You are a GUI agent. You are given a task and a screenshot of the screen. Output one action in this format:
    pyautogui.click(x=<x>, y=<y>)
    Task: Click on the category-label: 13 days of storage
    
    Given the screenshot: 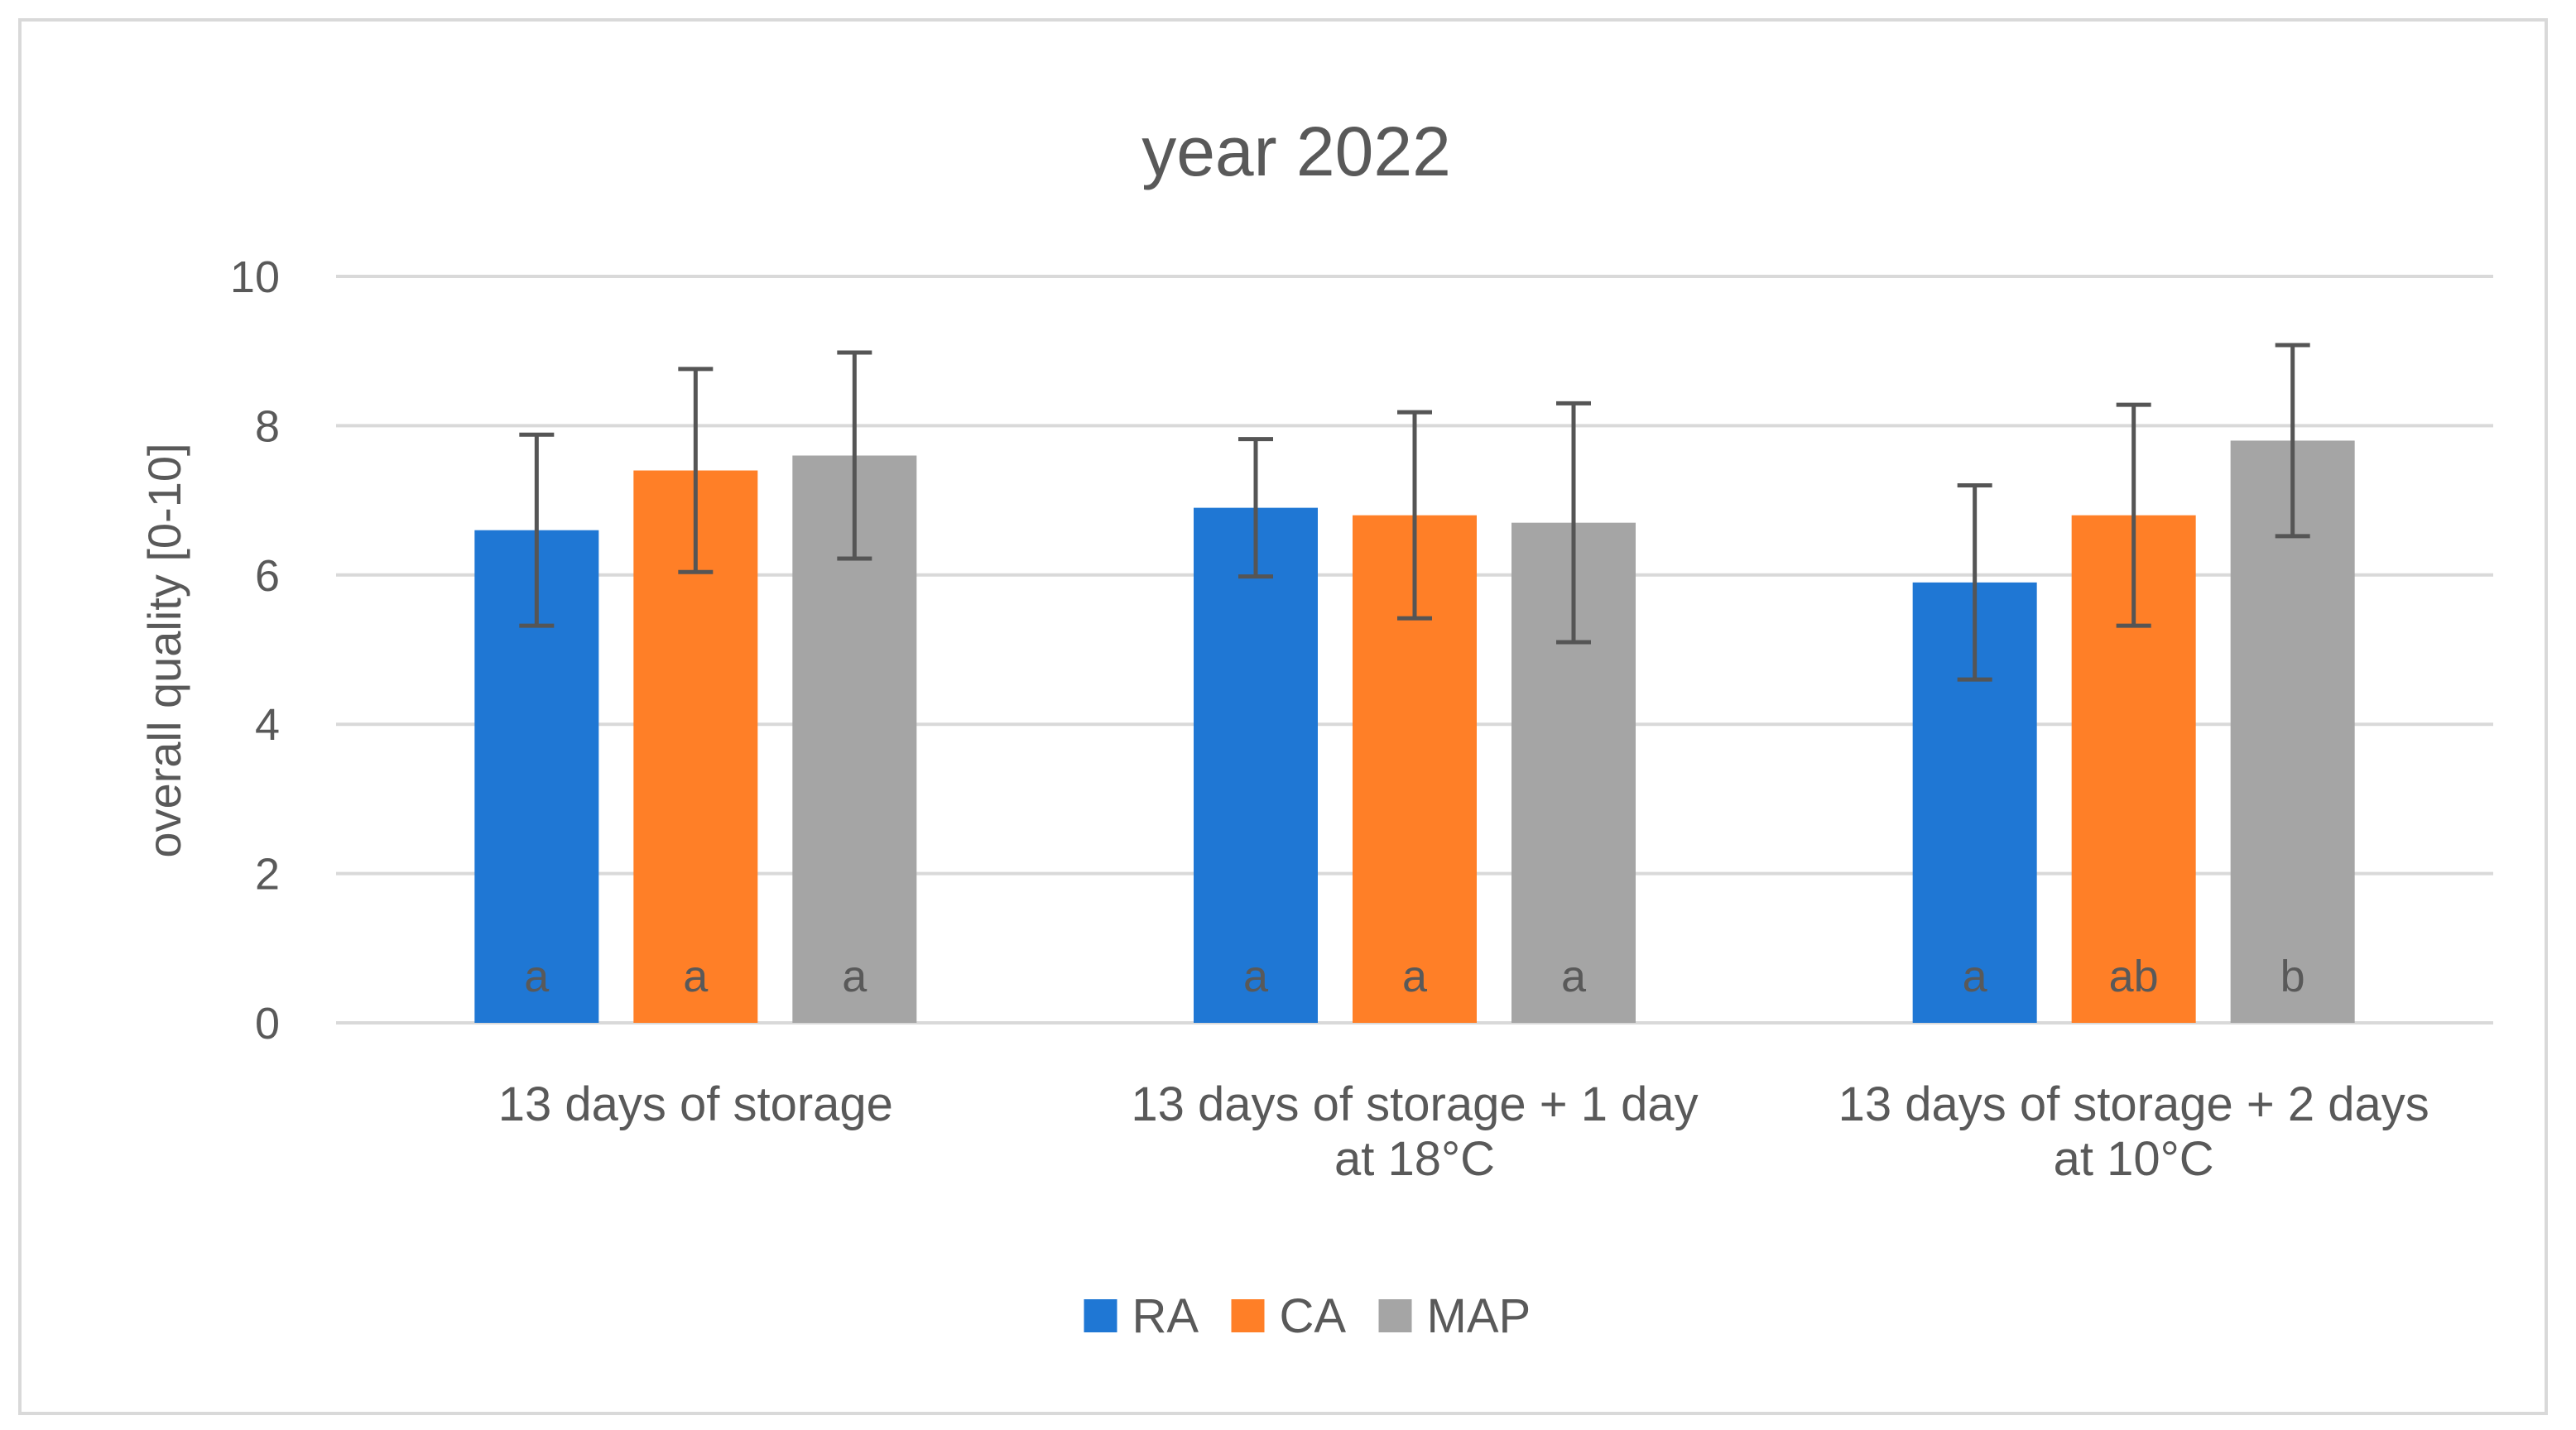 What is the action you would take?
    pyautogui.click(x=695, y=1104)
    